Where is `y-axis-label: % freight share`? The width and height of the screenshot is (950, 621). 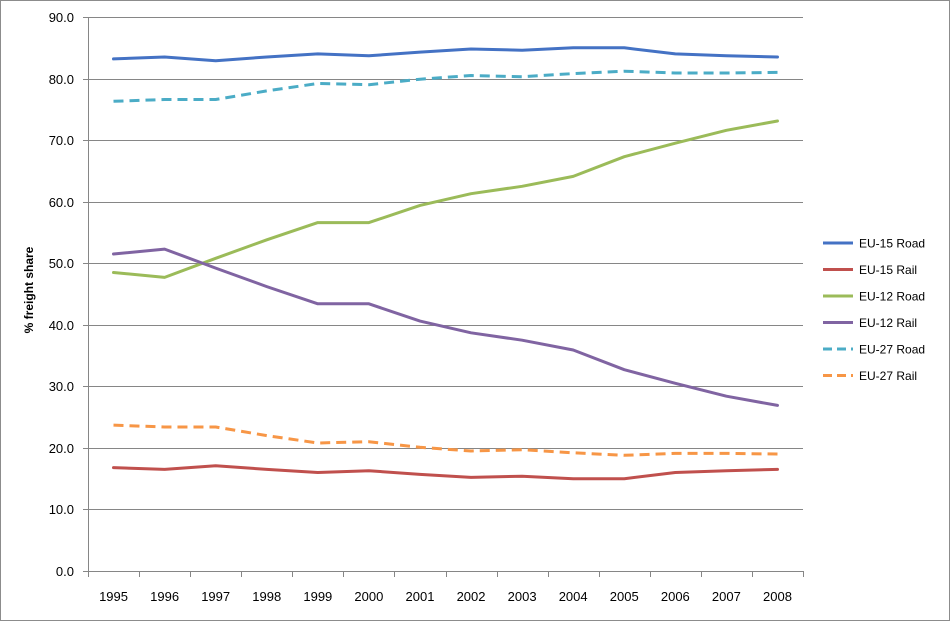 y-axis-label: % freight share is located at coordinates (29, 289).